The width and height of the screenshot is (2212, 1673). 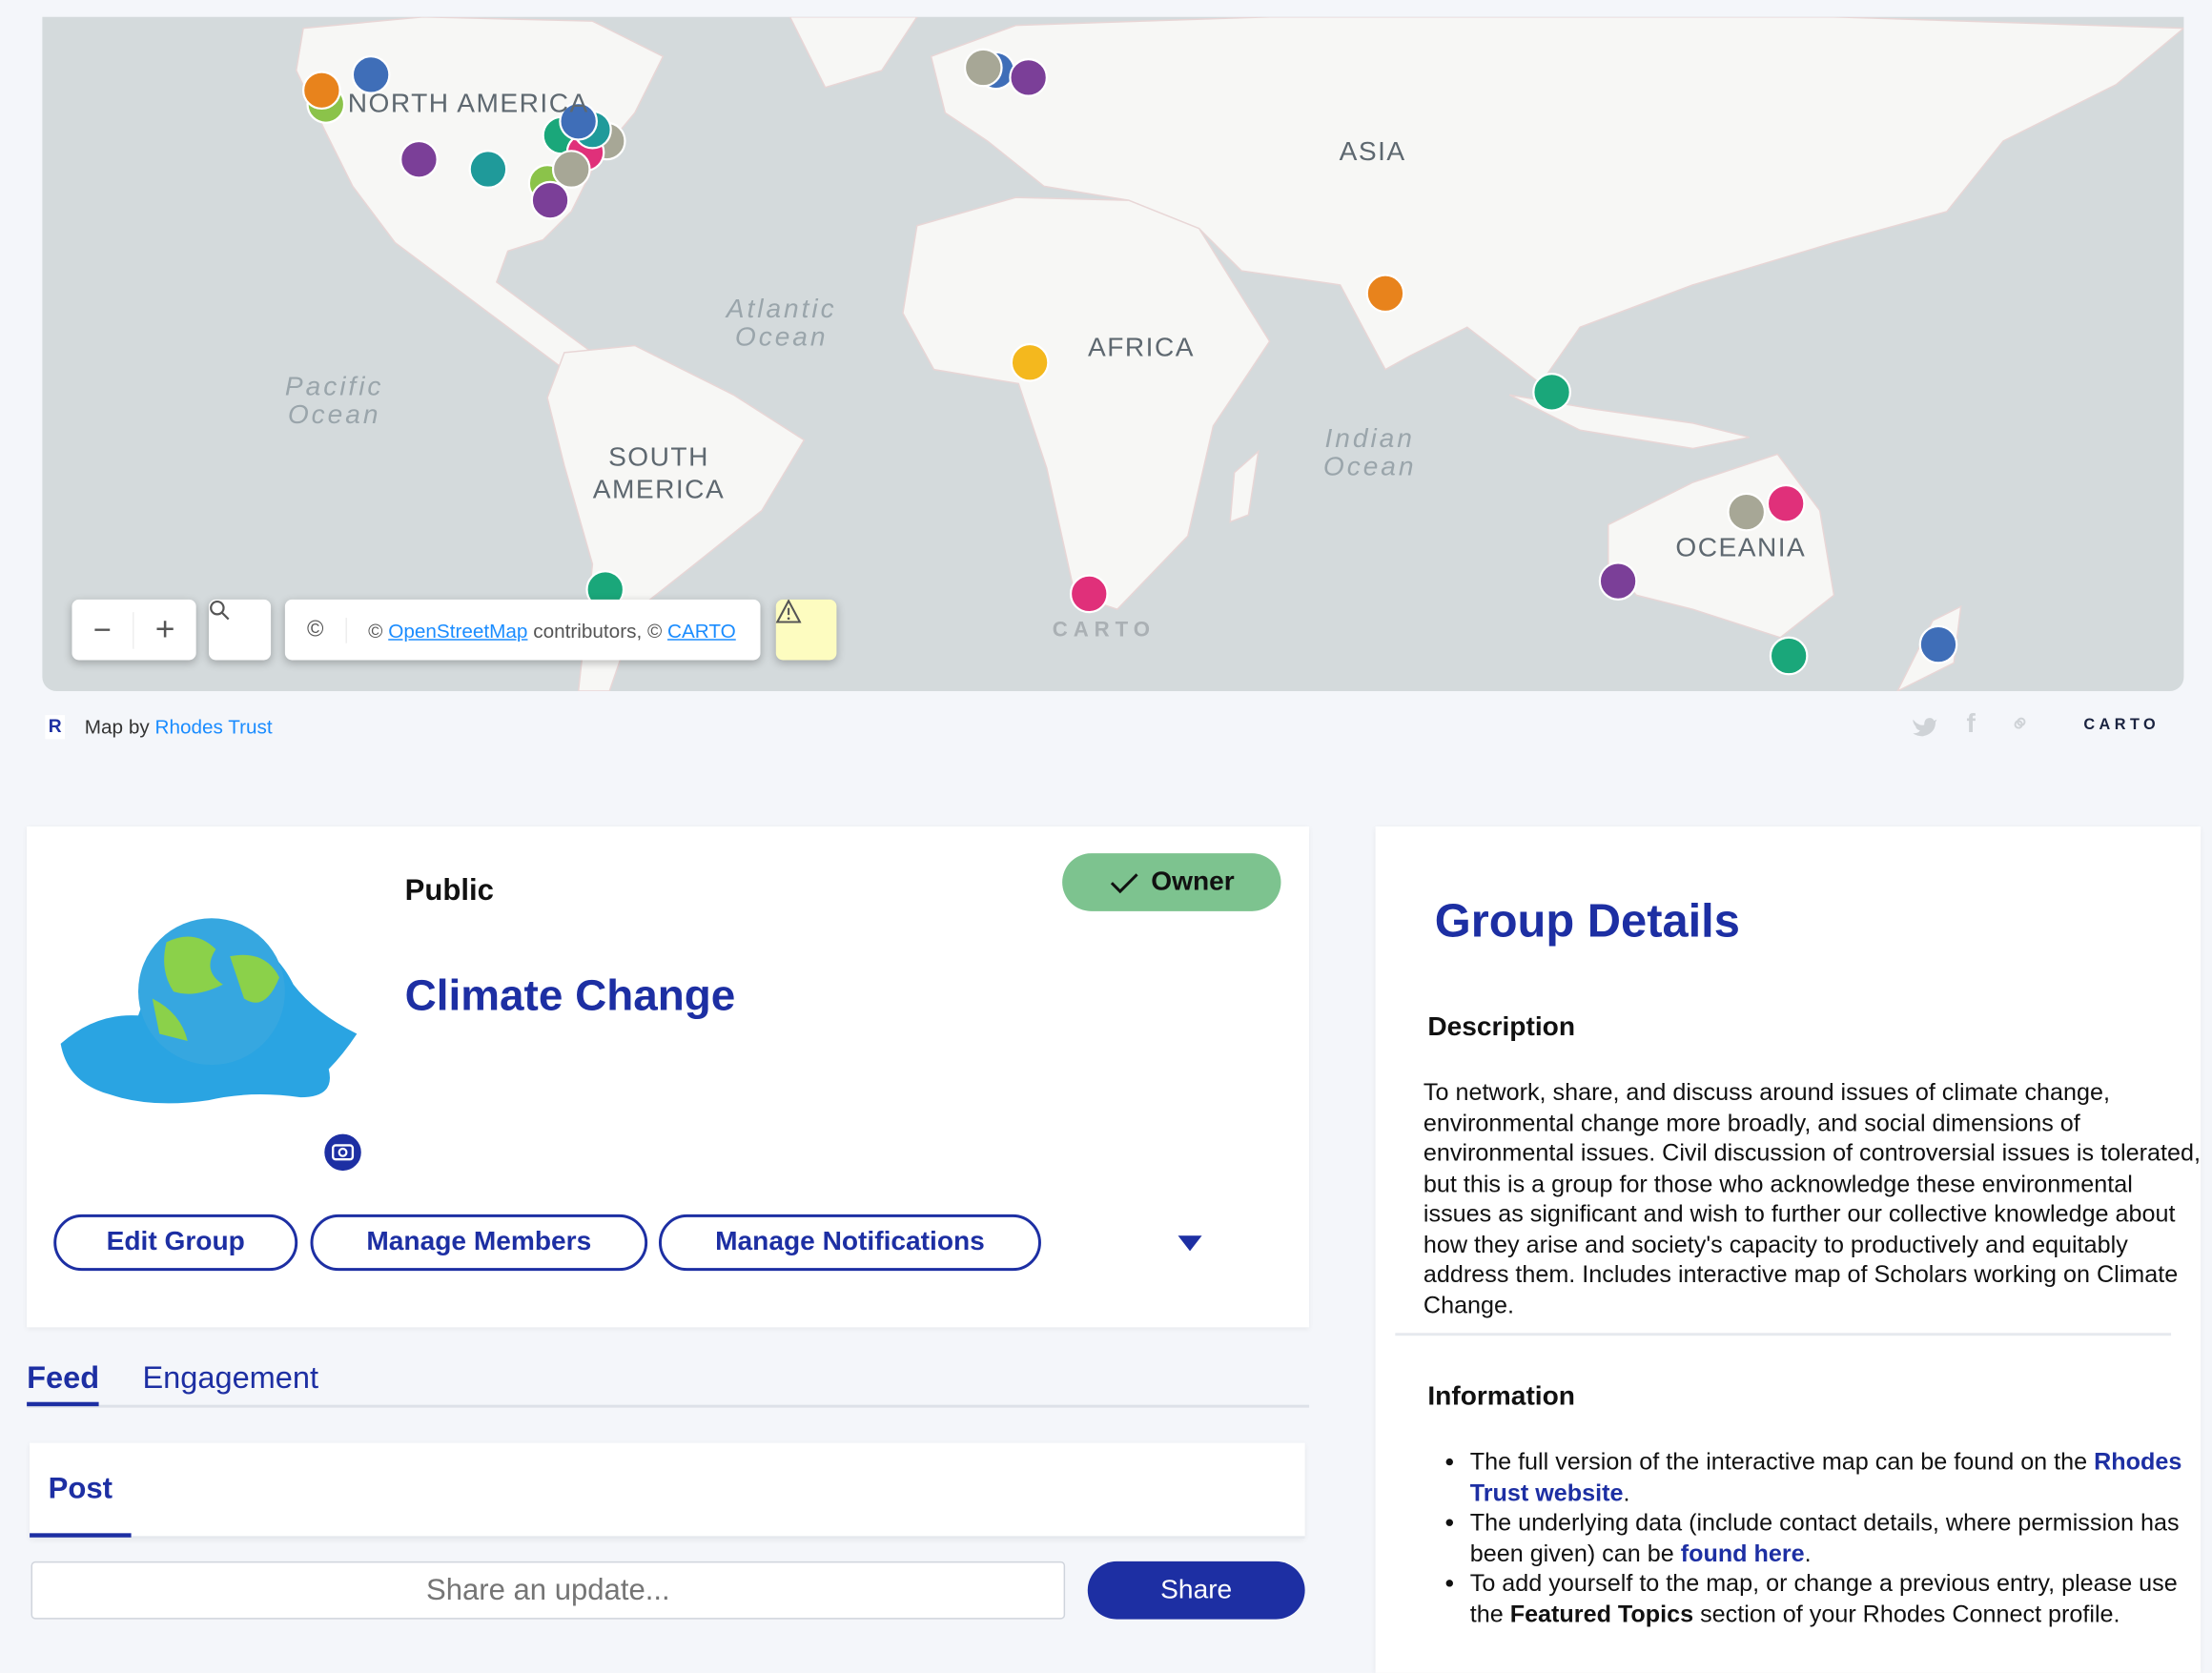 I want to click on tabs-divider, so click(x=668, y=1406).